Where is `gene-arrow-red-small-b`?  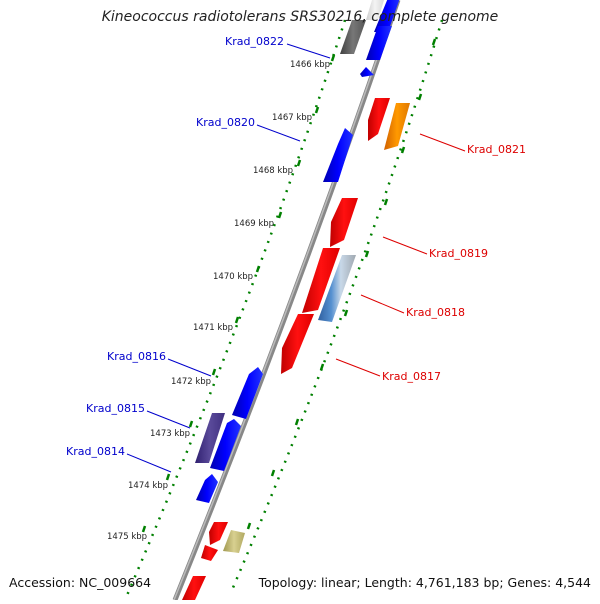
gene-arrow-red-small-b is located at coordinates (209, 553).